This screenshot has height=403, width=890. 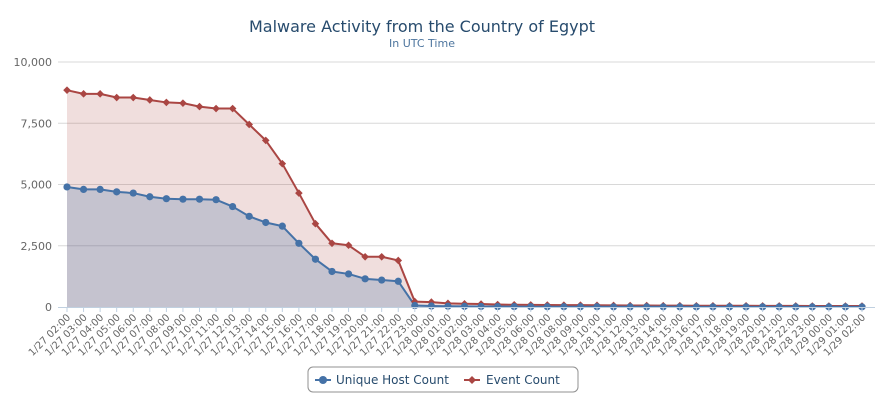 What do you see at coordinates (392, 380) in the screenshot?
I see `legend-label-host: Unique Host Count` at bounding box center [392, 380].